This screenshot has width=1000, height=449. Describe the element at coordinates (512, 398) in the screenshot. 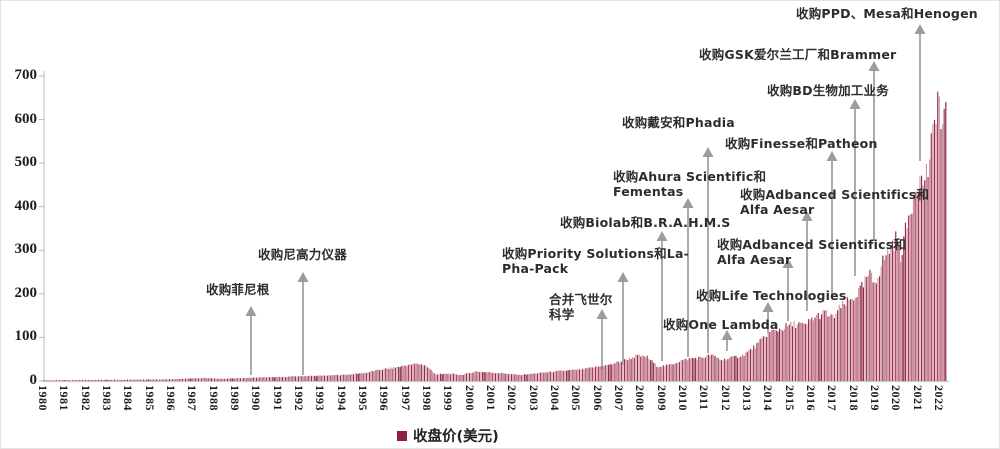

I see `x-tick-label: 2002` at that location.